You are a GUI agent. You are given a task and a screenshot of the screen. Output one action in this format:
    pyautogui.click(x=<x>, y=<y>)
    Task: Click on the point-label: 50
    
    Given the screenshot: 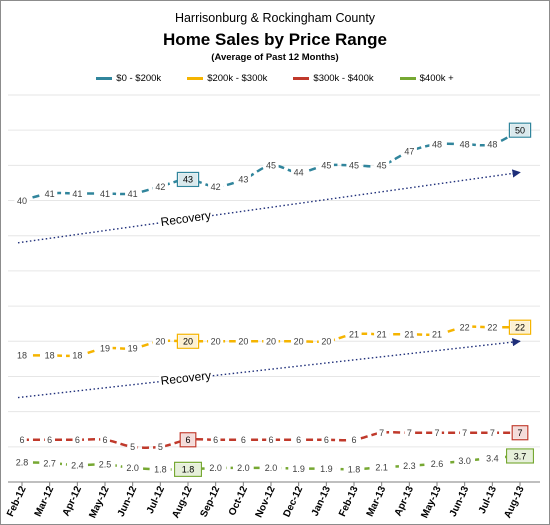 What is the action you would take?
    pyautogui.click(x=520, y=130)
    